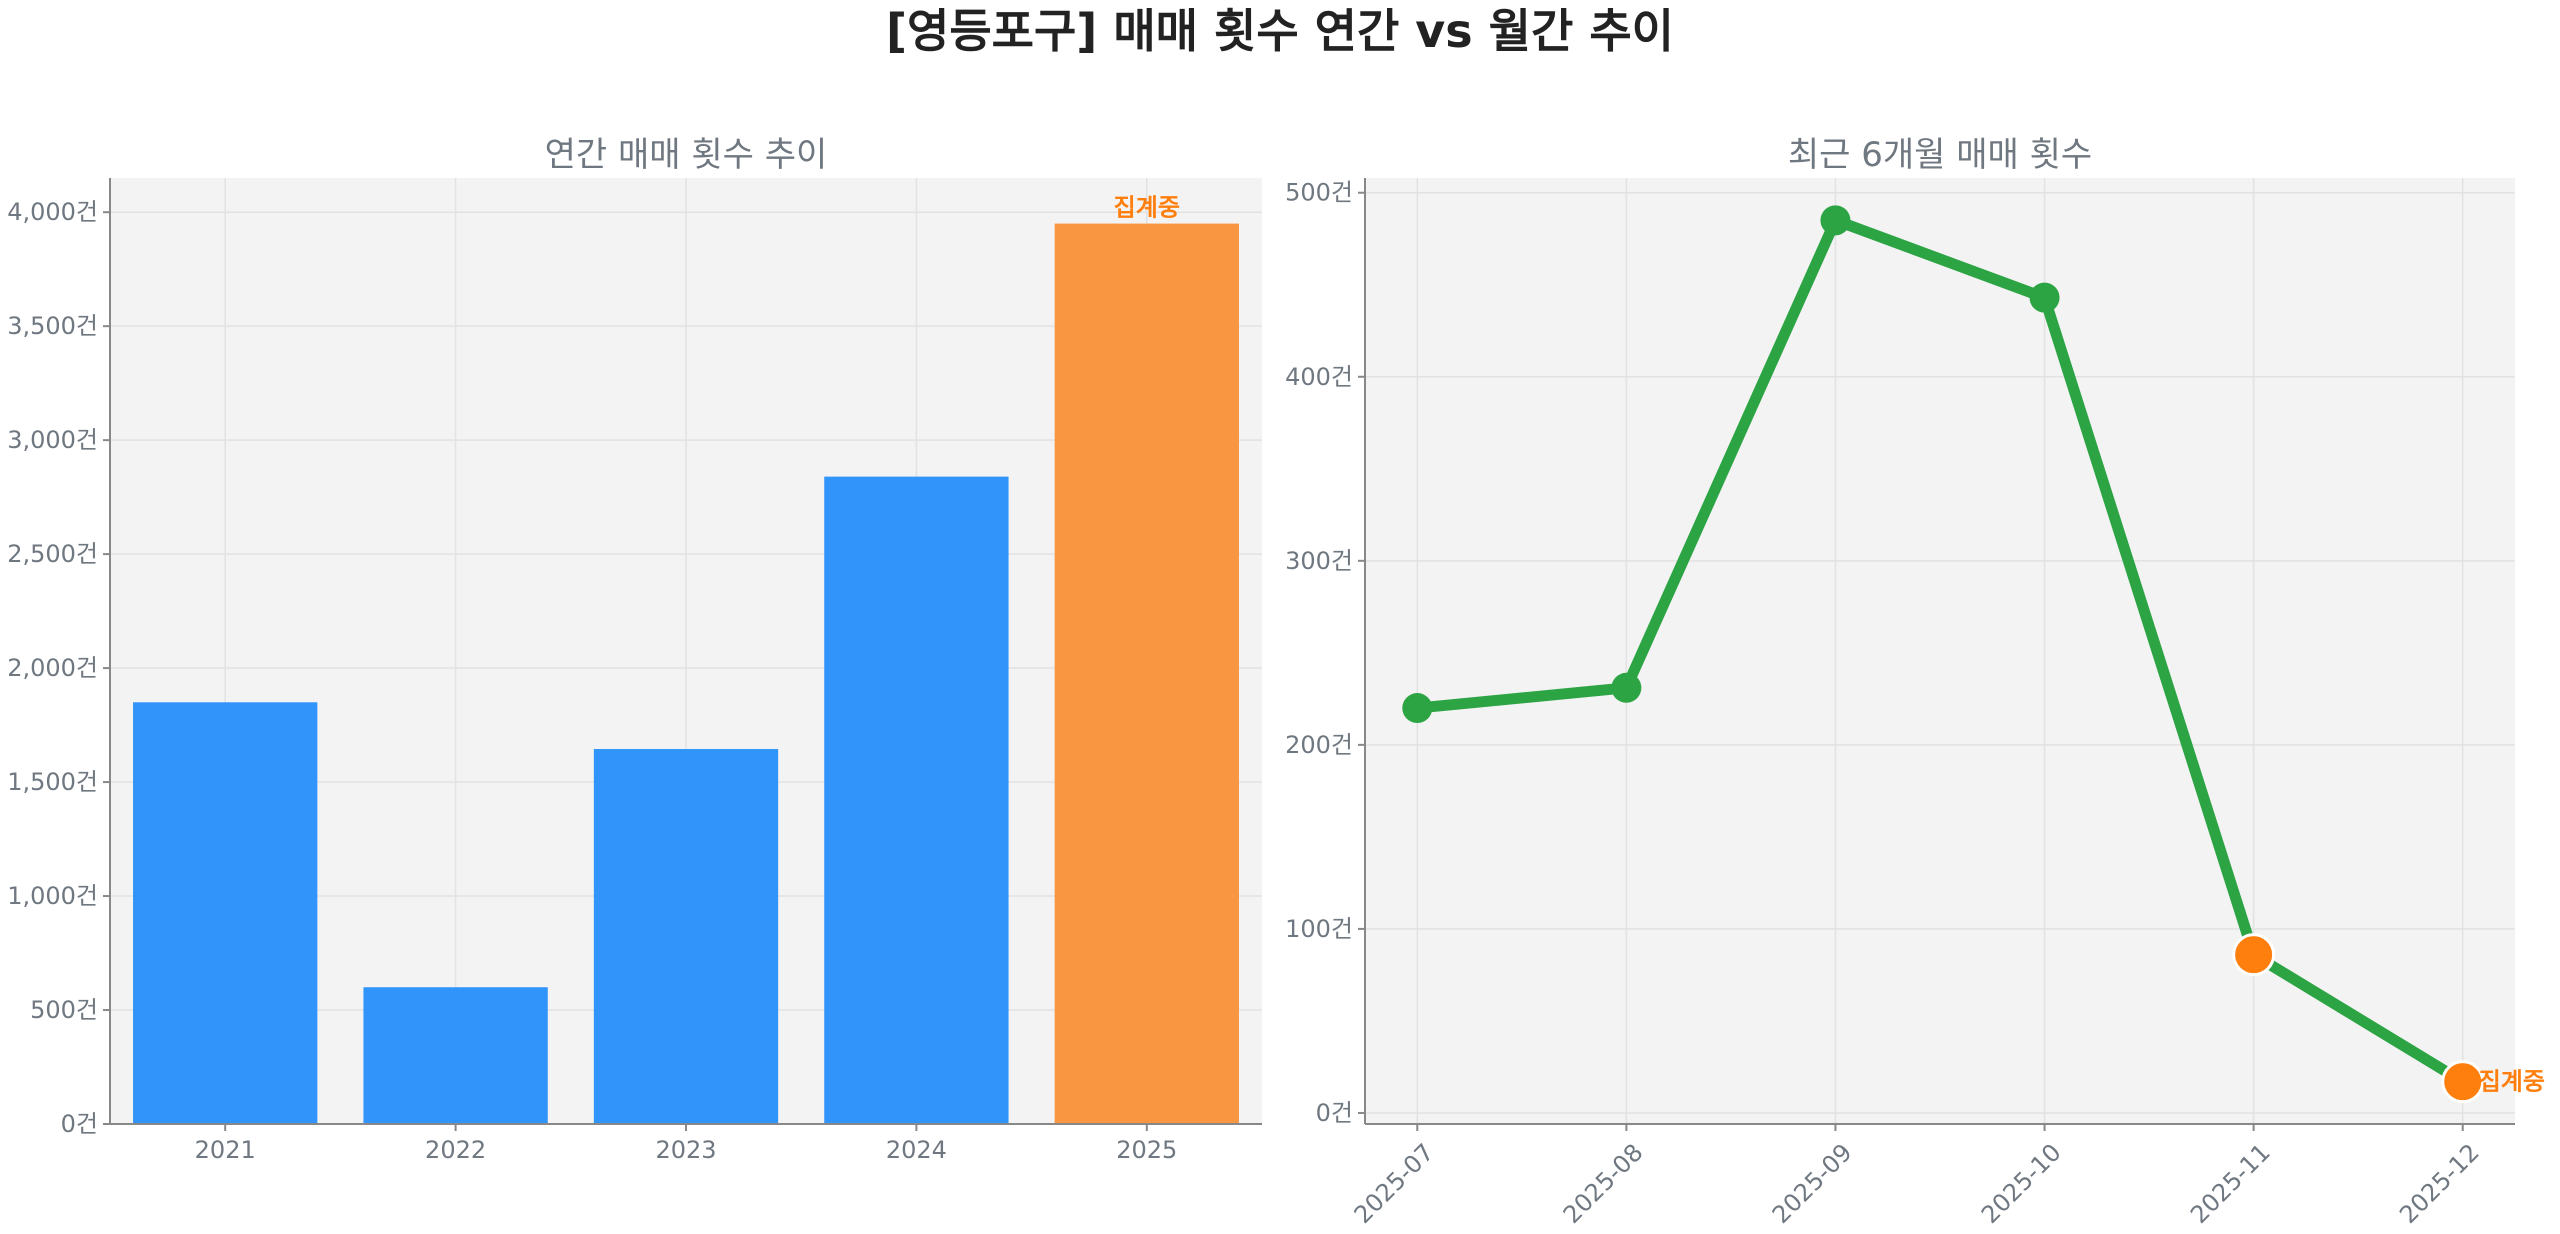 Image resolution: width=2560 pixels, height=1234 pixels. I want to click on bar-ytick-label: 1,500건, so click(52, 782).